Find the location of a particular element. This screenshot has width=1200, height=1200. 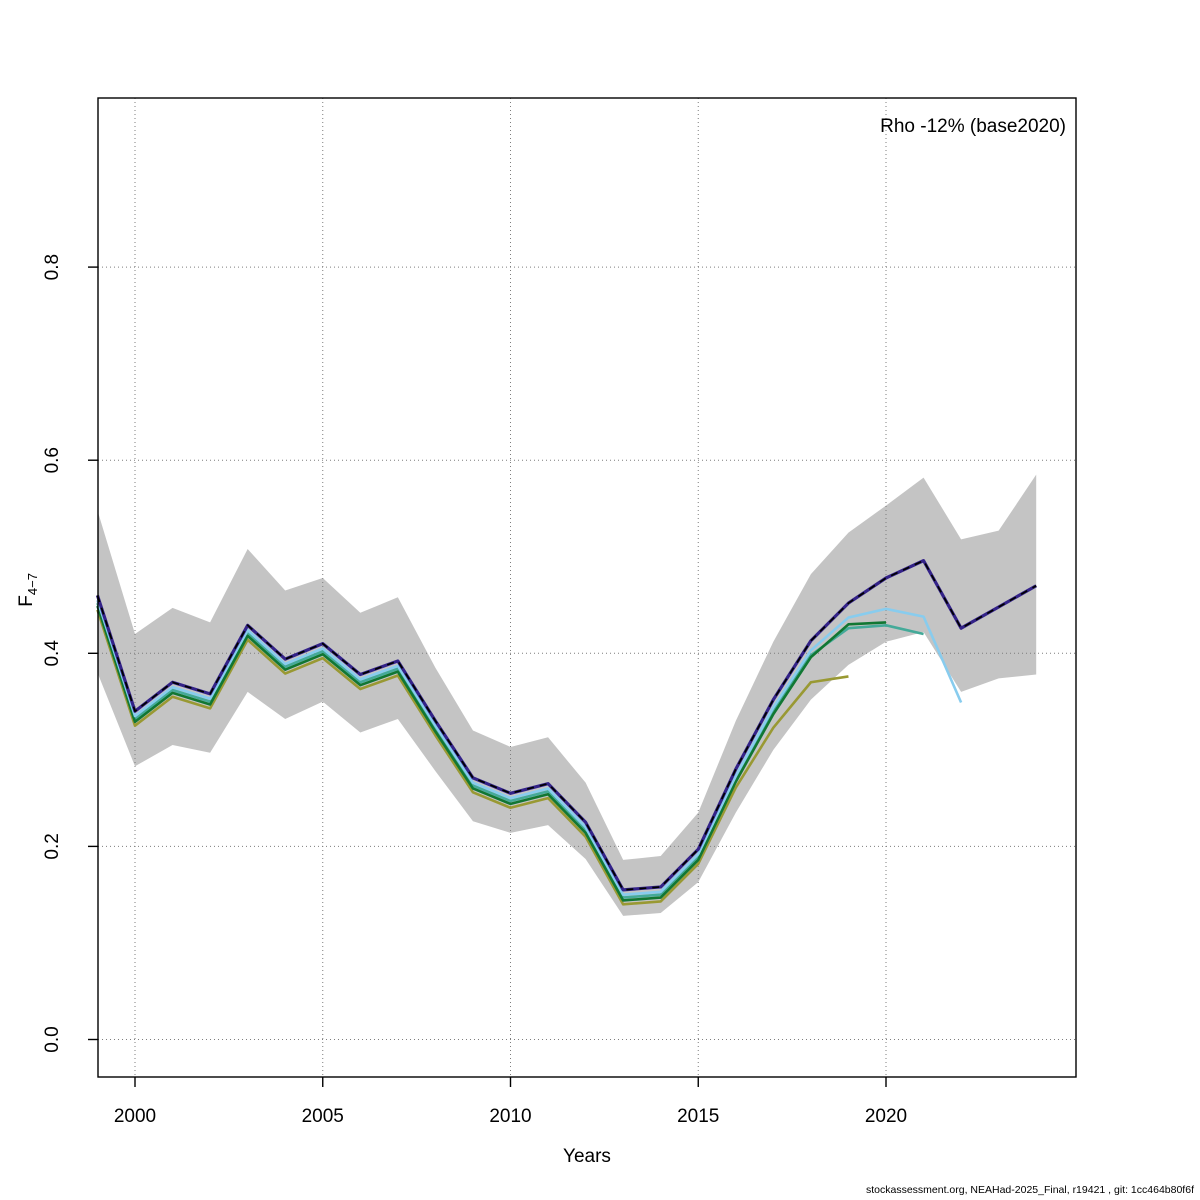

x-tick-label-2000: 2000 is located at coordinates (135, 1116).